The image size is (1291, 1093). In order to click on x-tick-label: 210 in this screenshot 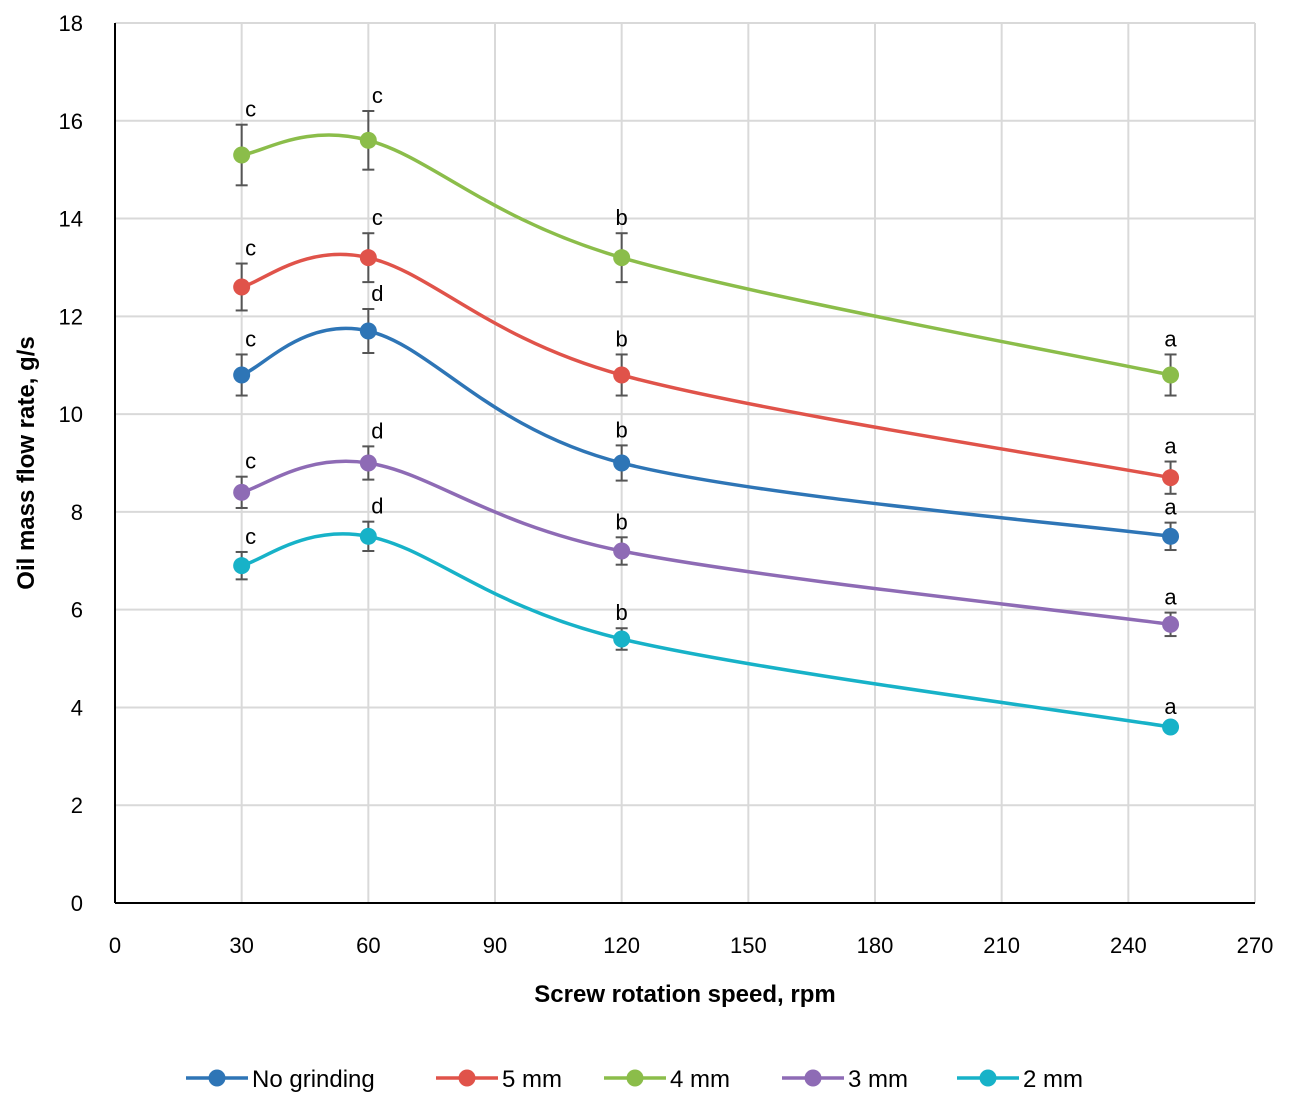, I will do `click(1001, 945)`.